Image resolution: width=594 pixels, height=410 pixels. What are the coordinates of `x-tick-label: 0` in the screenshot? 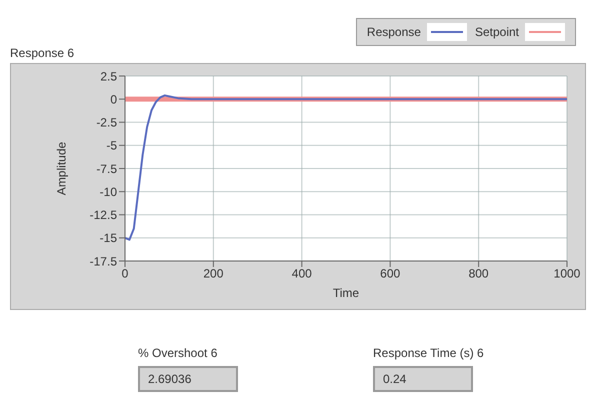 It's located at (125, 273).